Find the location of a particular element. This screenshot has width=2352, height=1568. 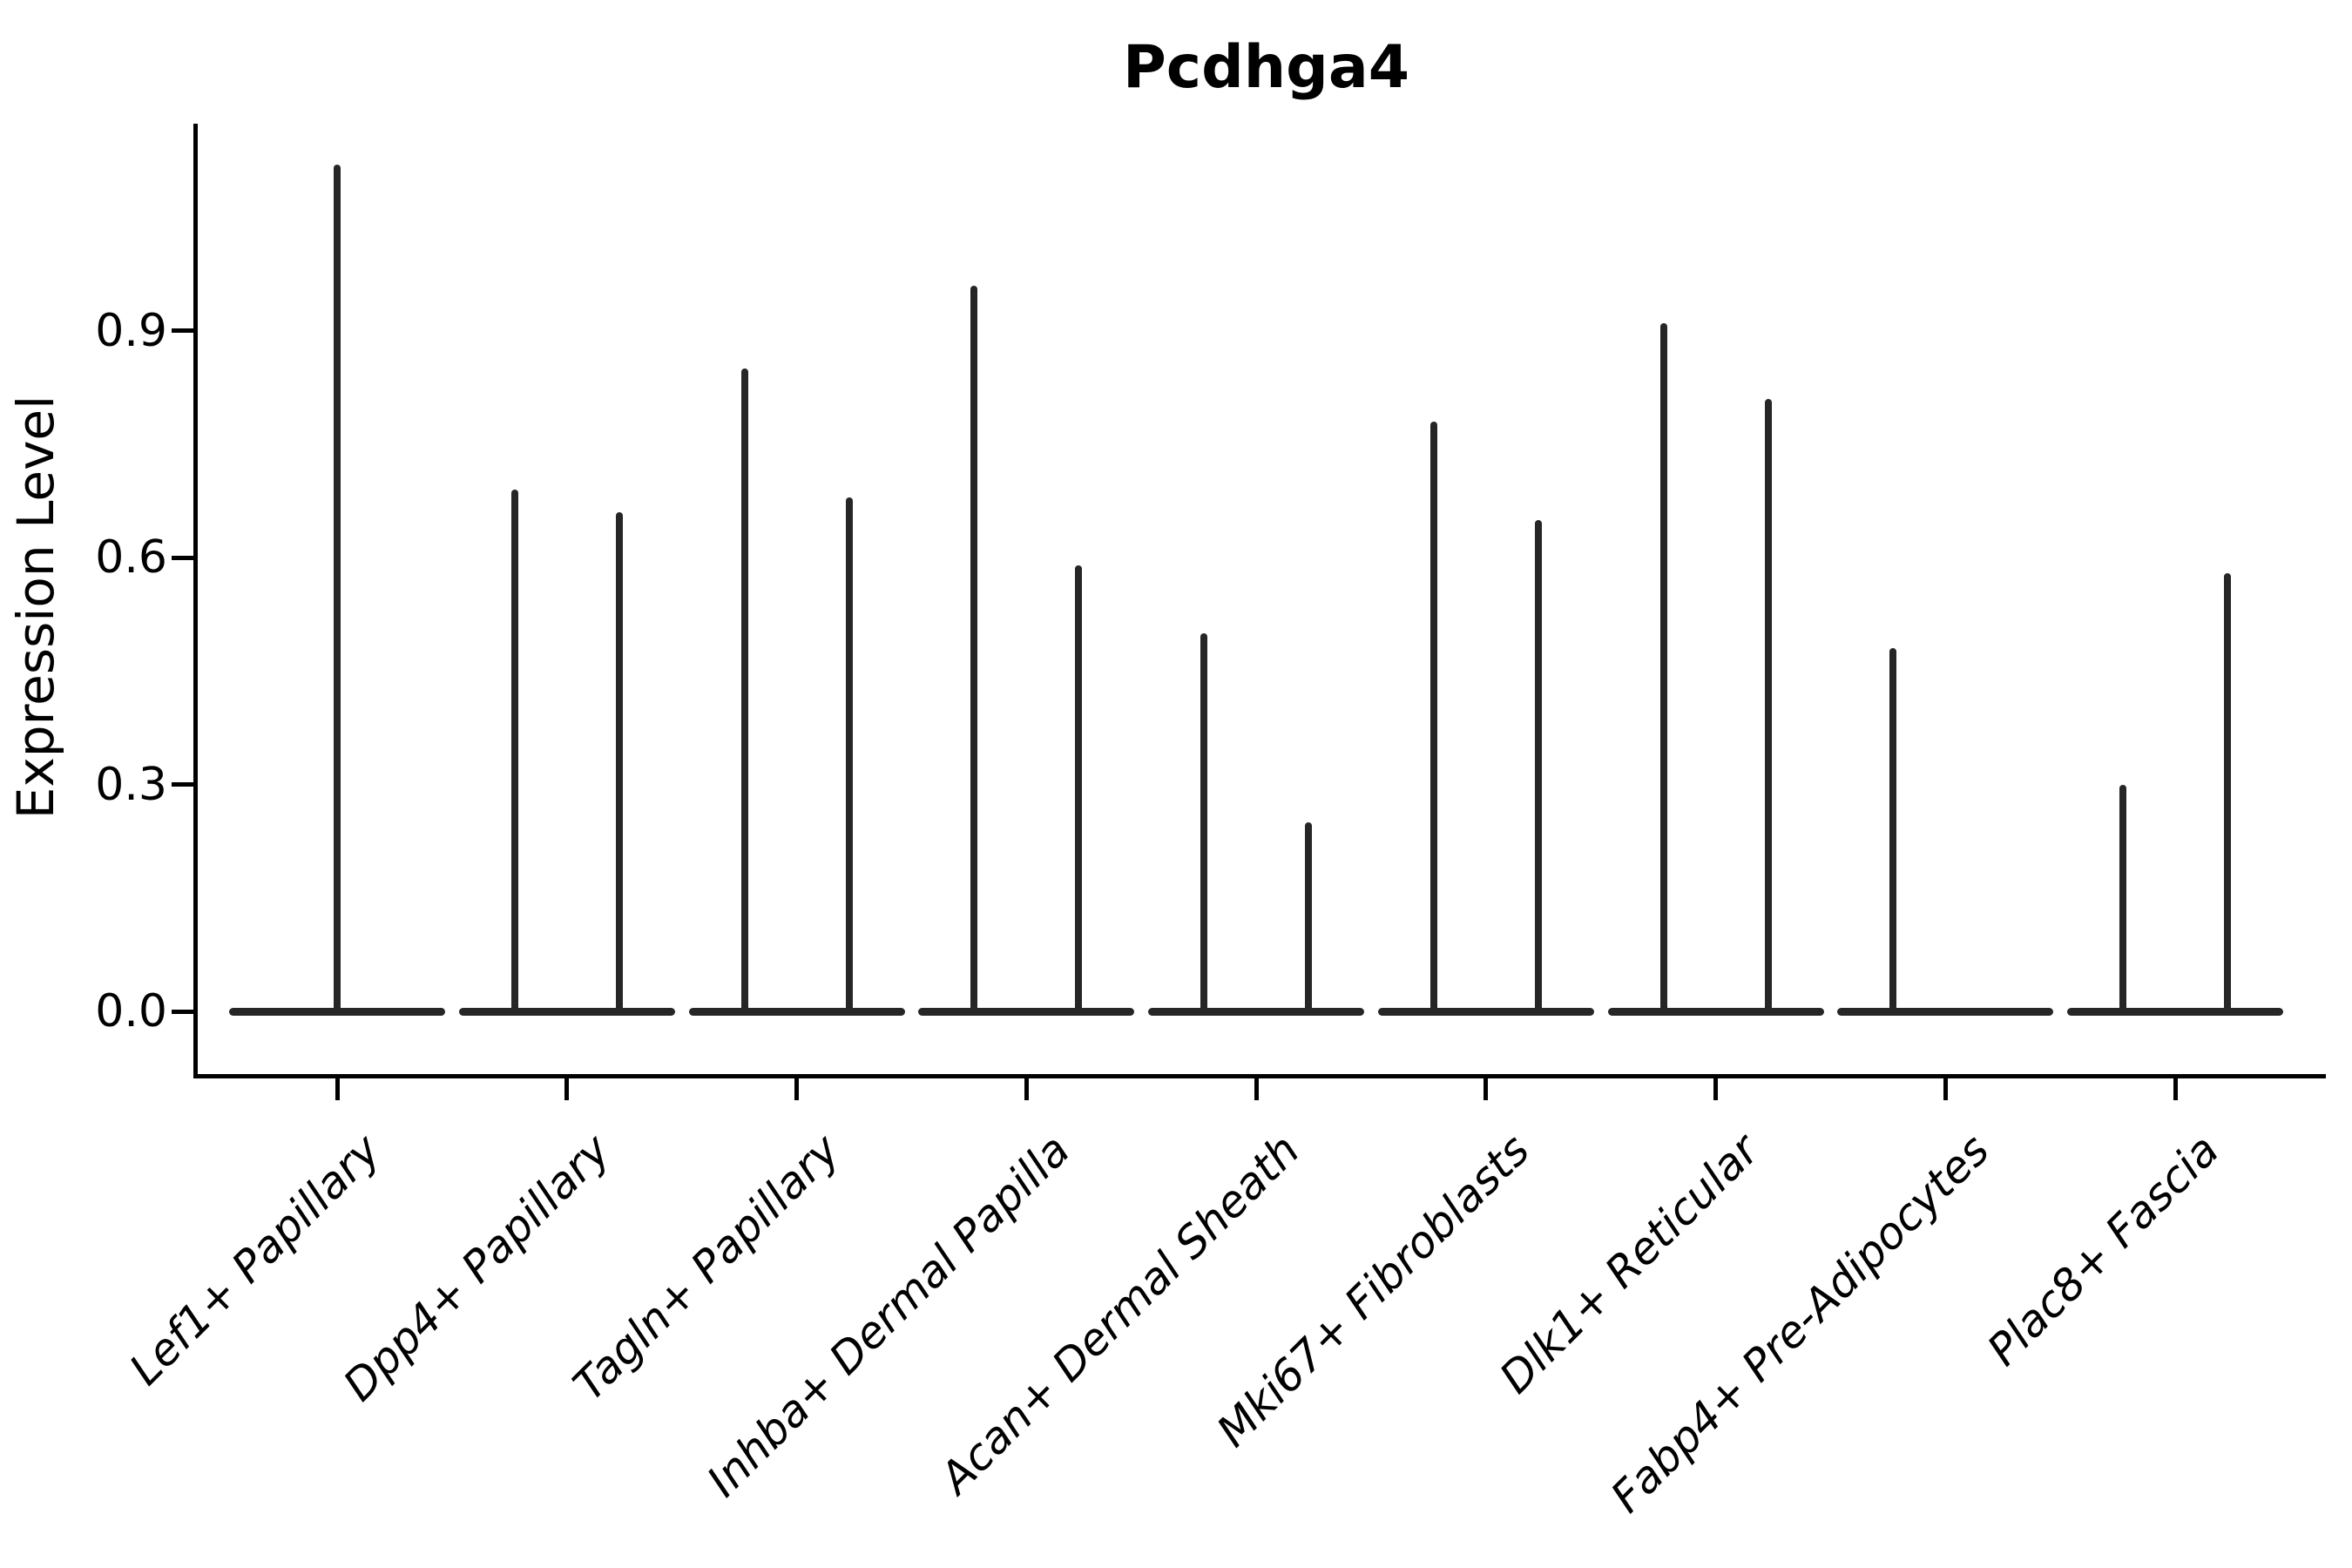

y-tick-label: 0.0 is located at coordinates (131, 1011).